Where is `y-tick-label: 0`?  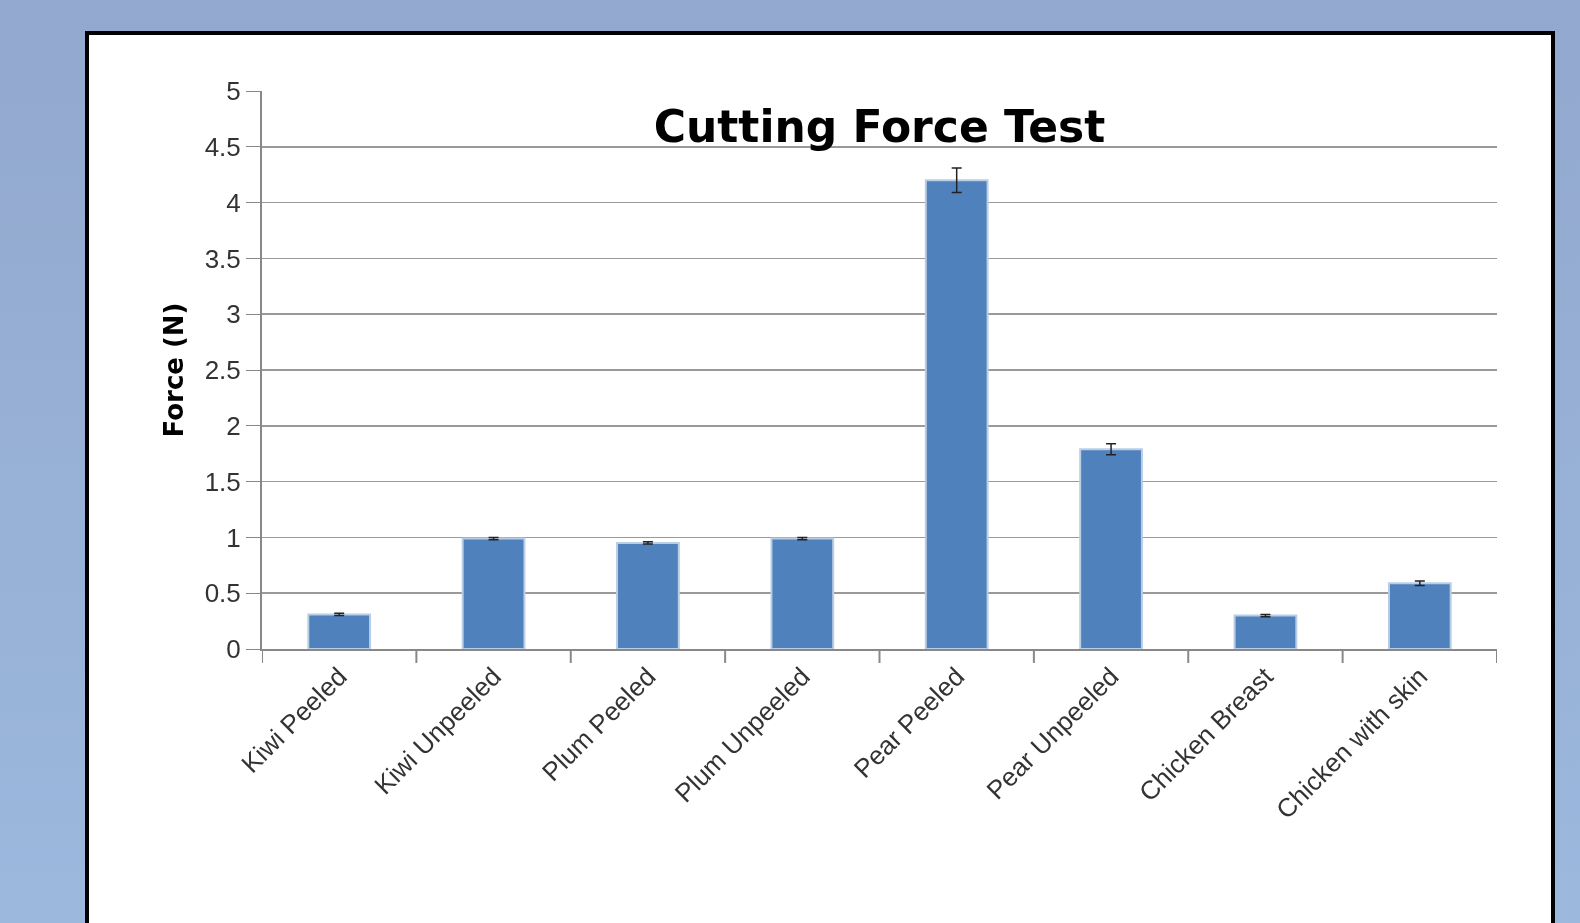 y-tick-label: 0 is located at coordinates (233, 649).